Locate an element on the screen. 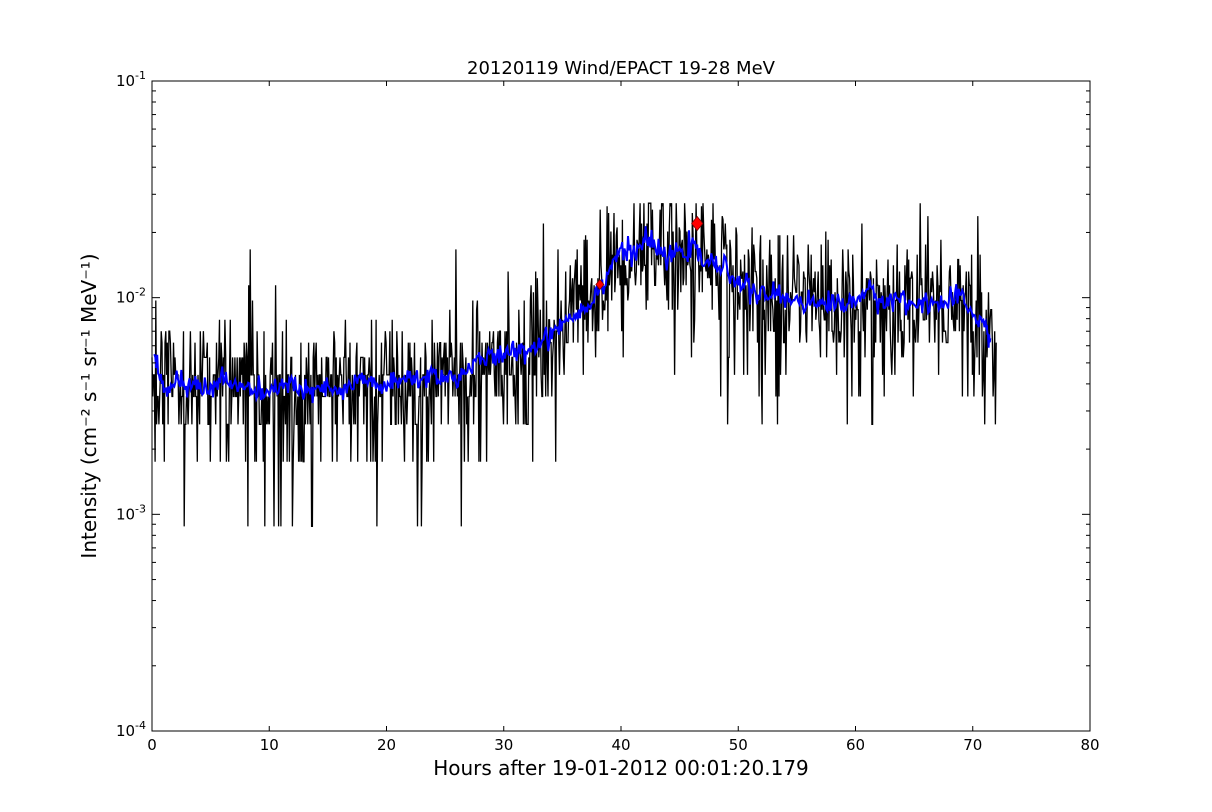 The width and height of the screenshot is (1212, 812). x-tick-label: 70 is located at coordinates (972, 745).